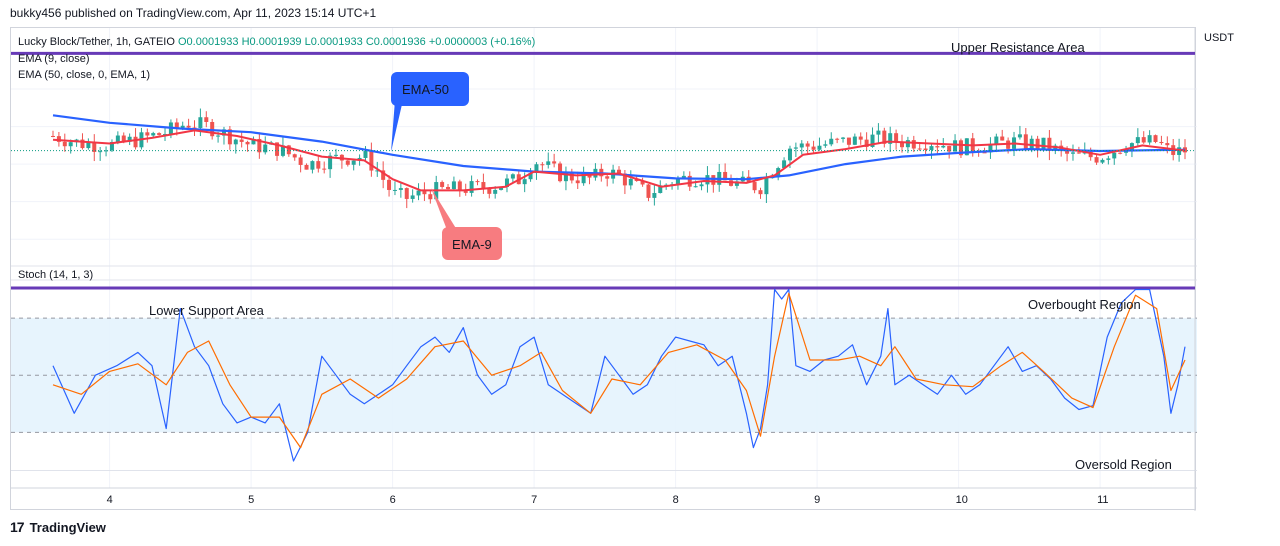 This screenshot has height=546, width=1280. I want to click on currency-label: USDT, so click(1219, 38).